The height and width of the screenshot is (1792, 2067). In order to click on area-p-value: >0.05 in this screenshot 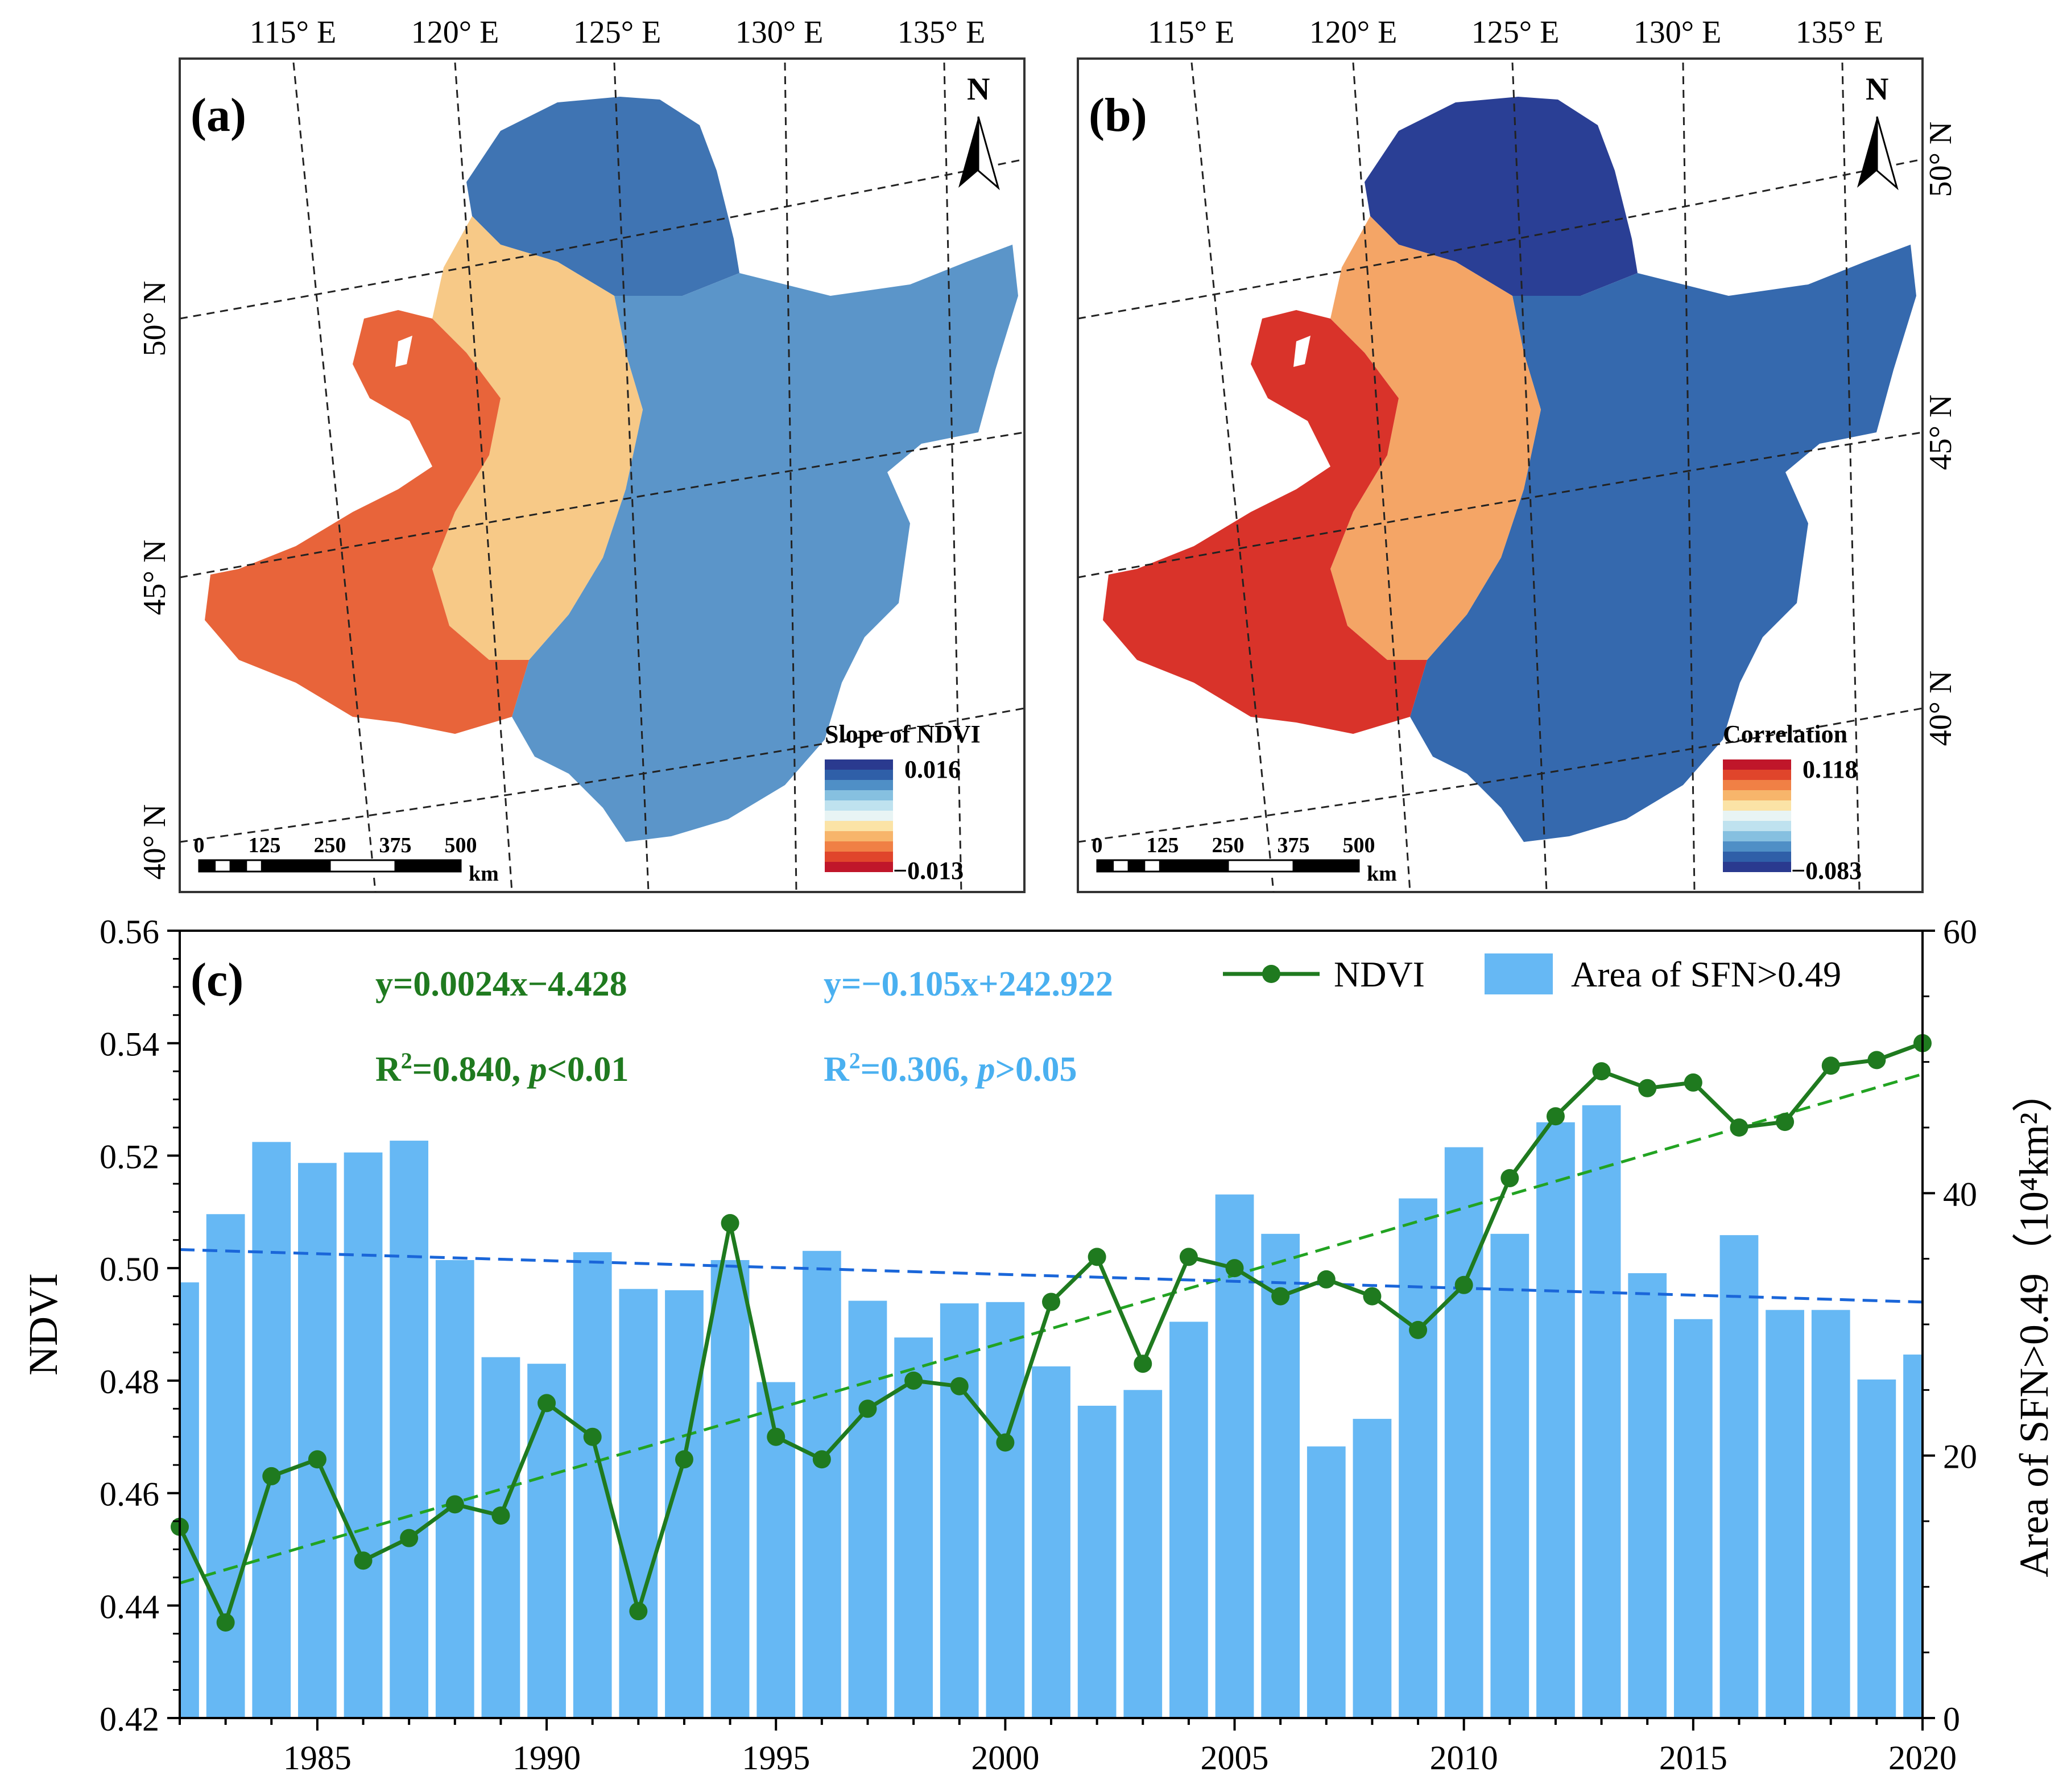, I will do `click(1036, 1069)`.